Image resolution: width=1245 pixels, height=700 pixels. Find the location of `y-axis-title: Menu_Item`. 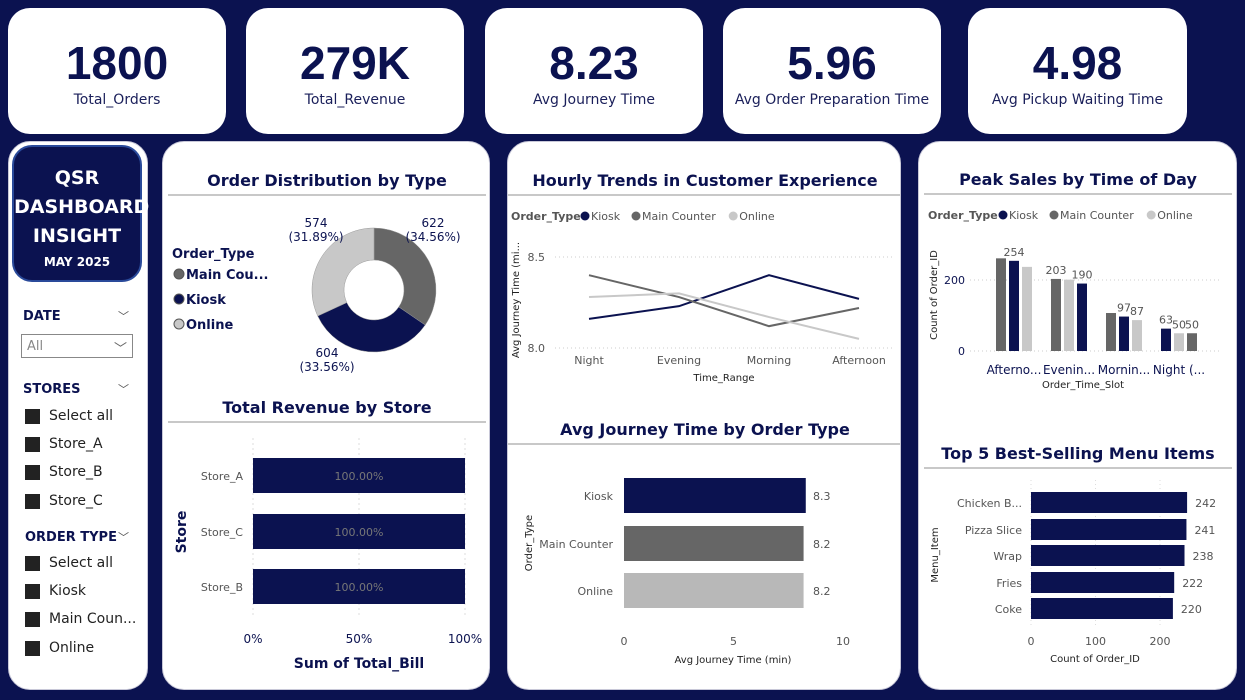

y-axis-title: Menu_Item is located at coordinates (935, 554).